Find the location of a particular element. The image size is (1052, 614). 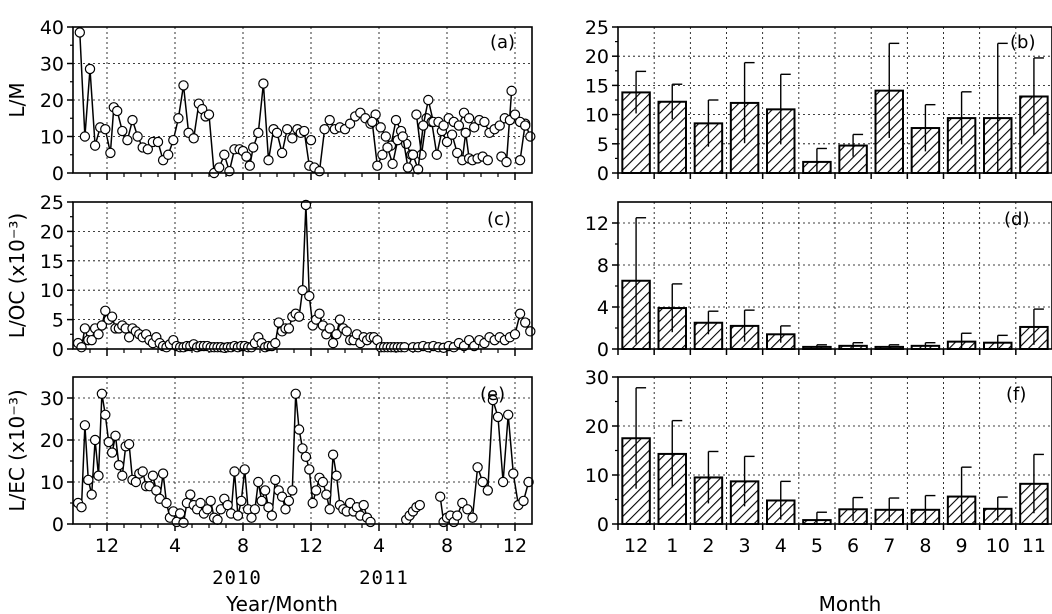

x-axis-title-month: Month is located at coordinates (850, 603).